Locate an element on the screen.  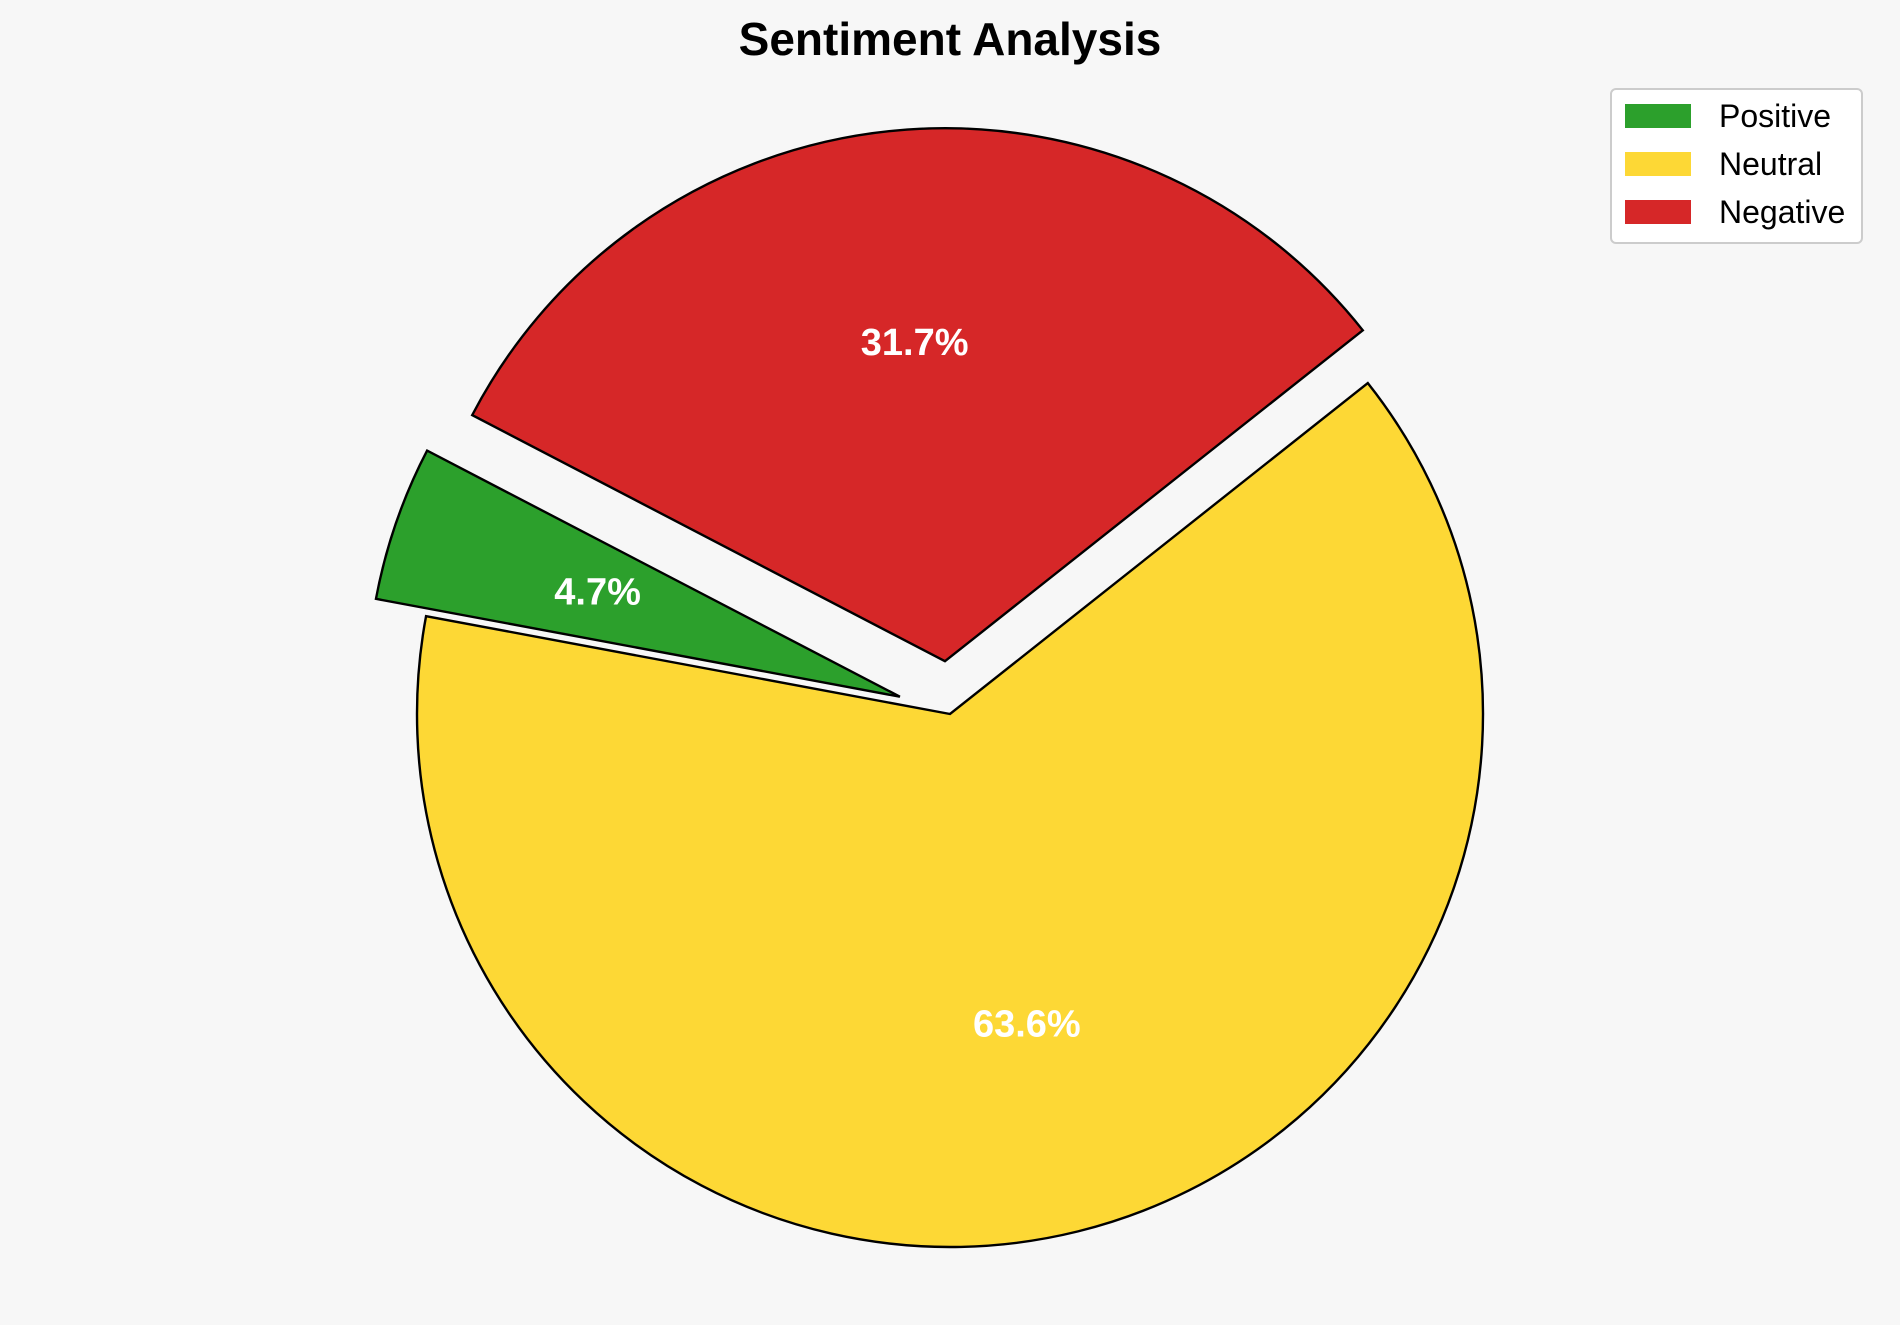
legend-swatch-neutral is located at coordinates (1658, 164).